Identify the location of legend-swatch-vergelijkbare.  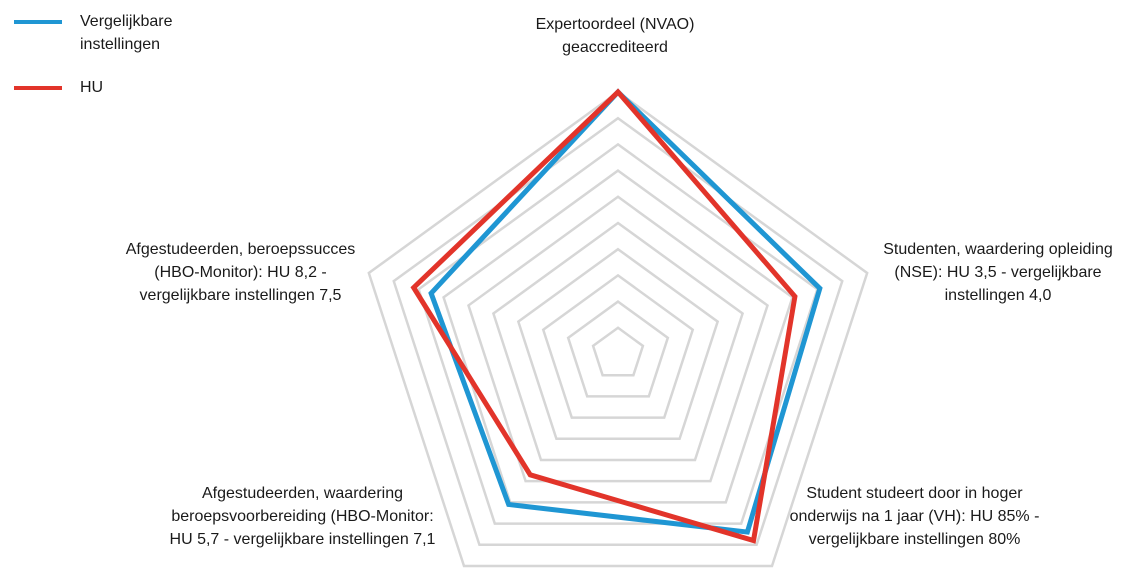
(38, 22).